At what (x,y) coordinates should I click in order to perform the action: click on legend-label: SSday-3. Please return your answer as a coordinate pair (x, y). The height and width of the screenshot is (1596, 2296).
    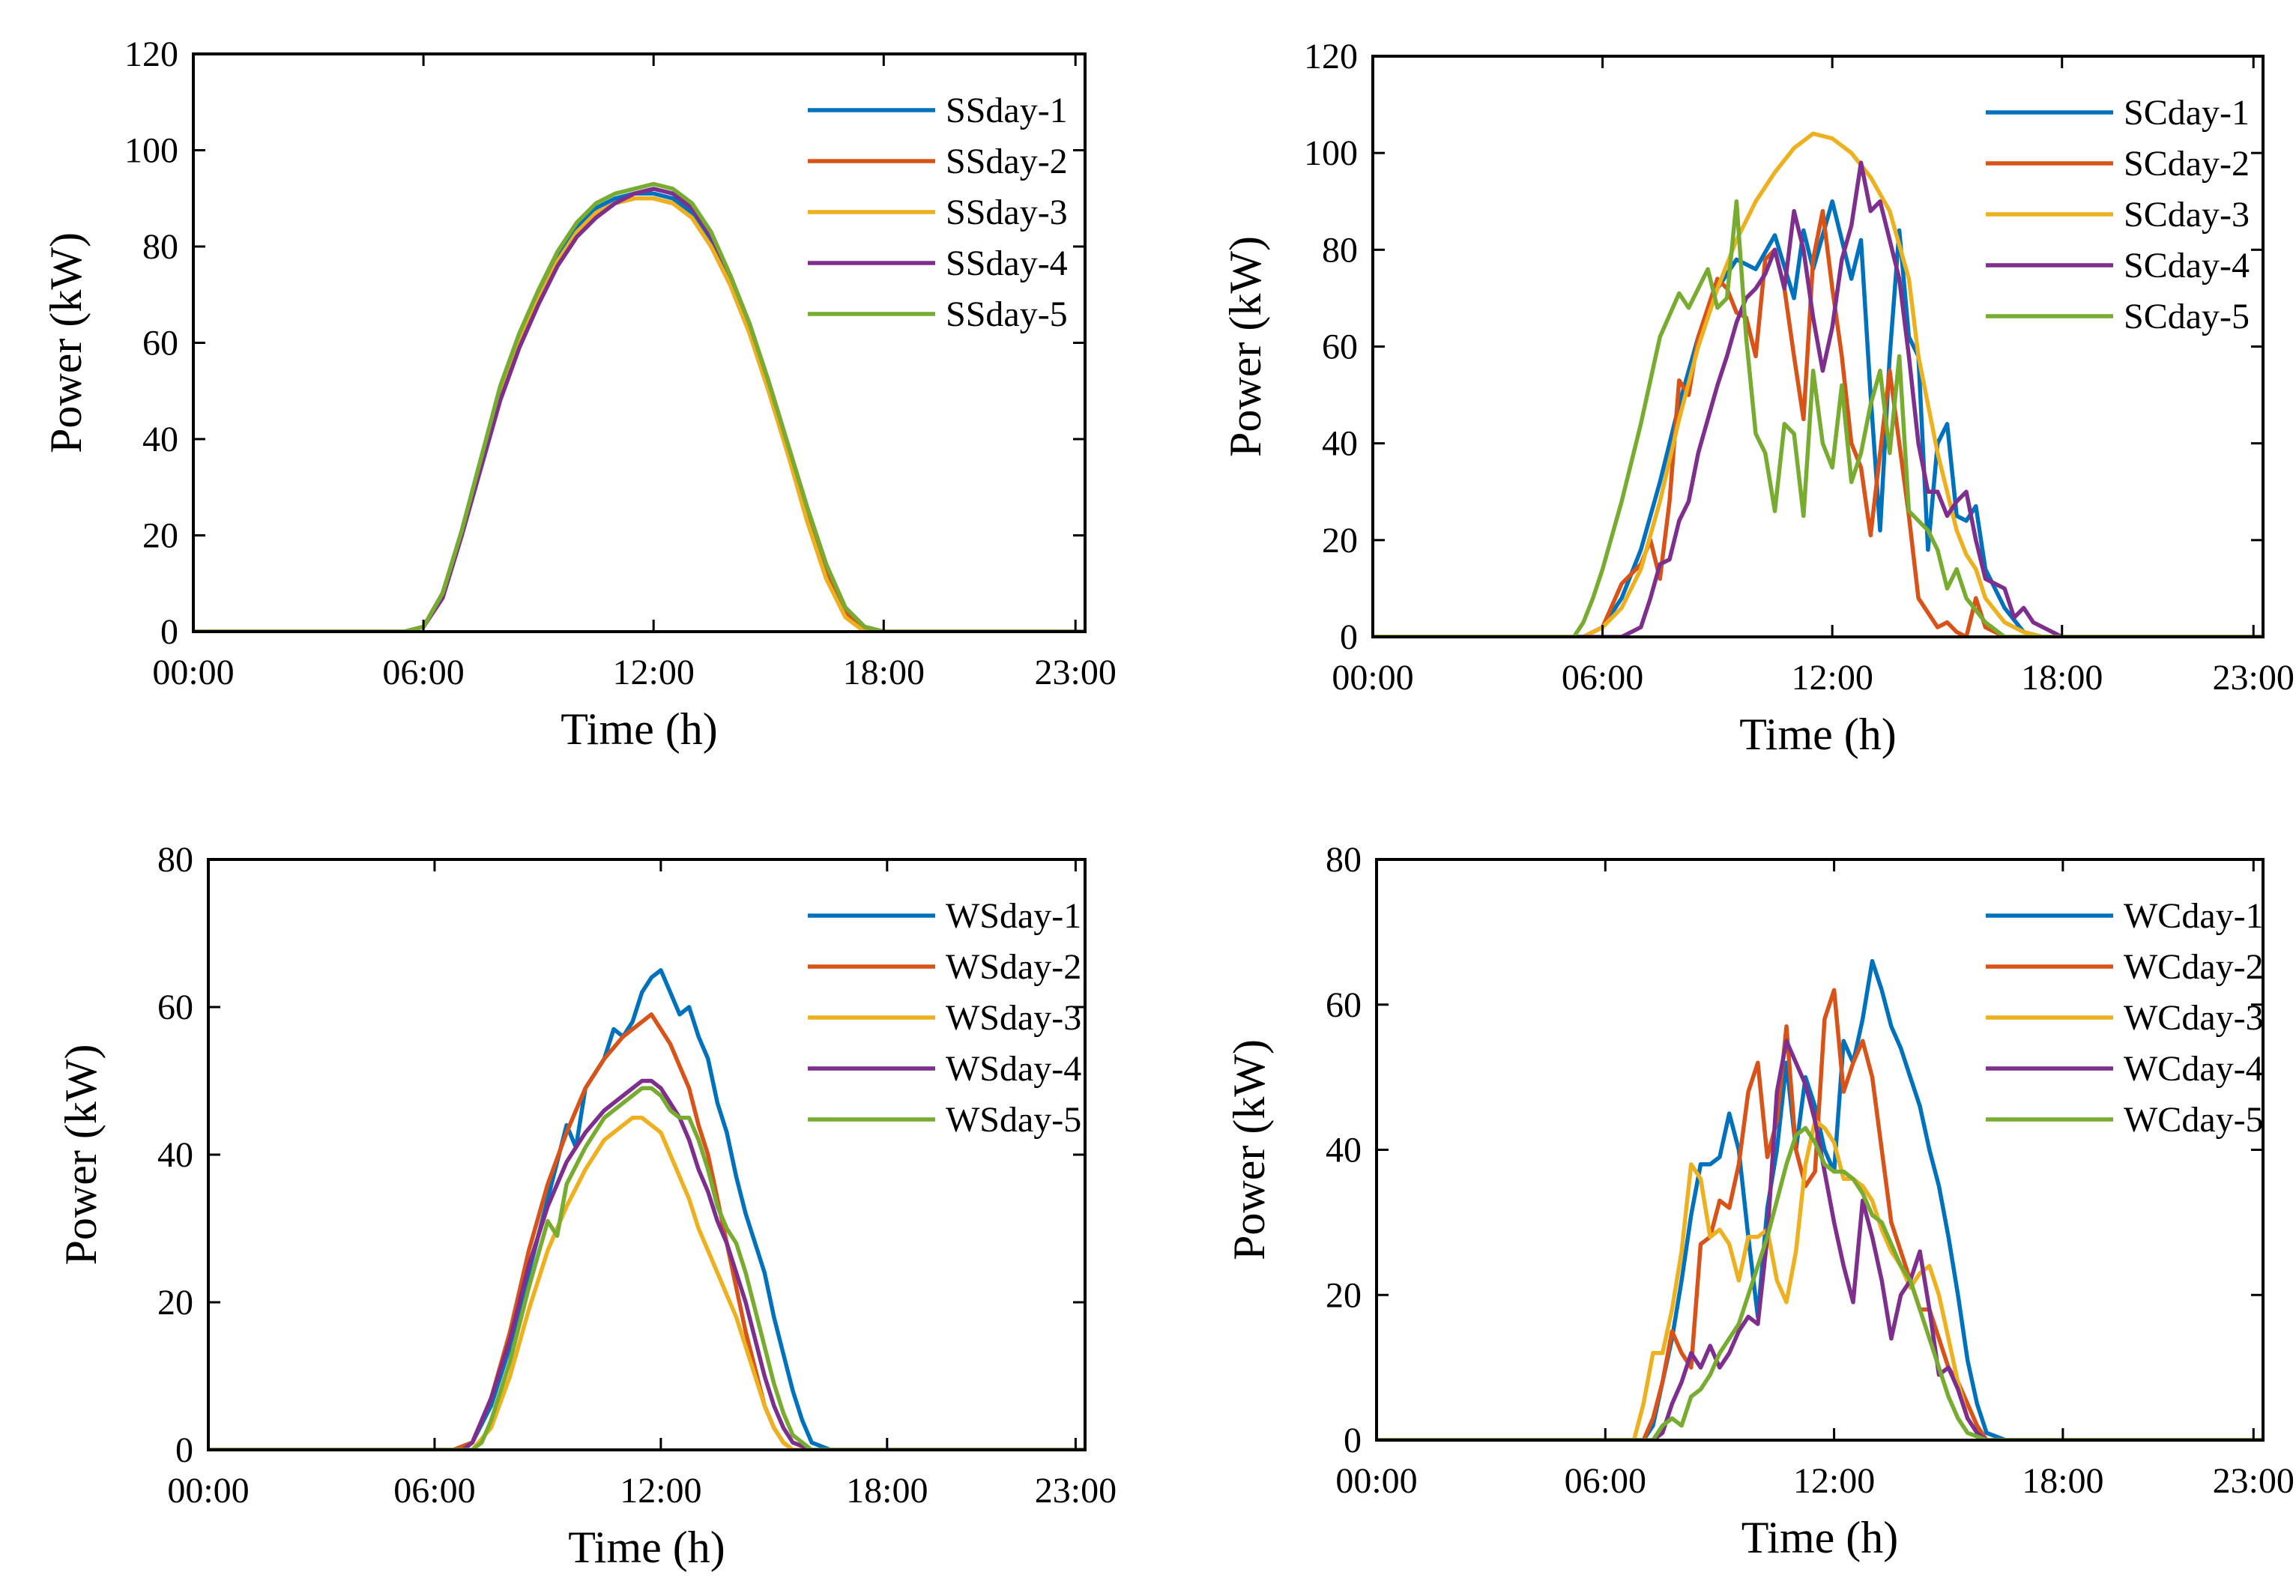
    Looking at the image, I should click on (1007, 212).